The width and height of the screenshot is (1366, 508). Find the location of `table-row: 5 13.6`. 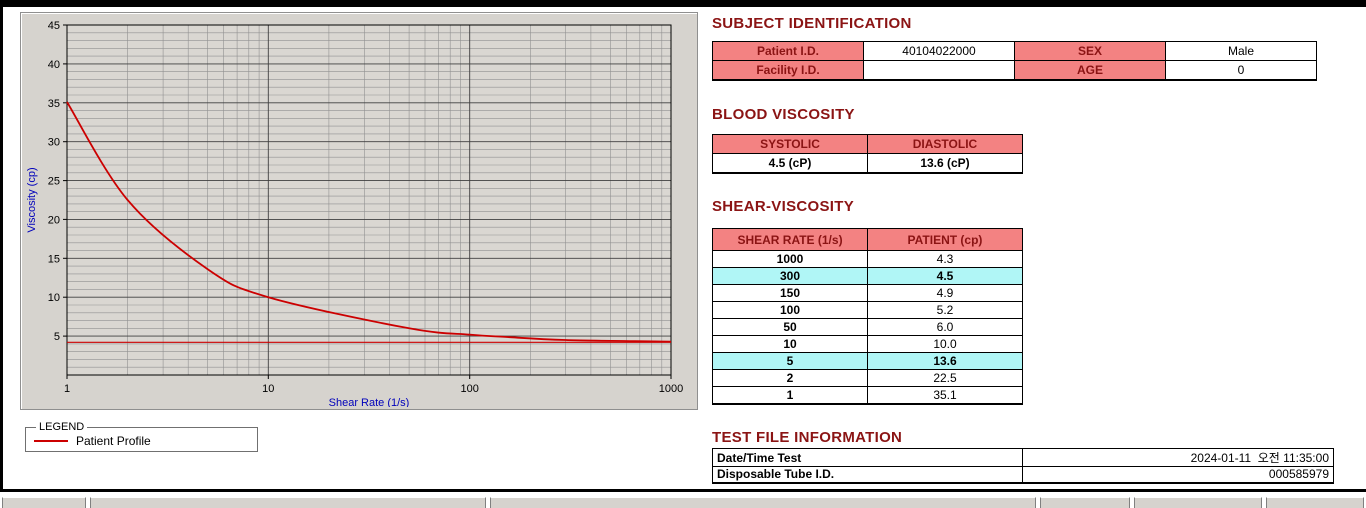

table-row: 5 13.6 is located at coordinates (867, 361).